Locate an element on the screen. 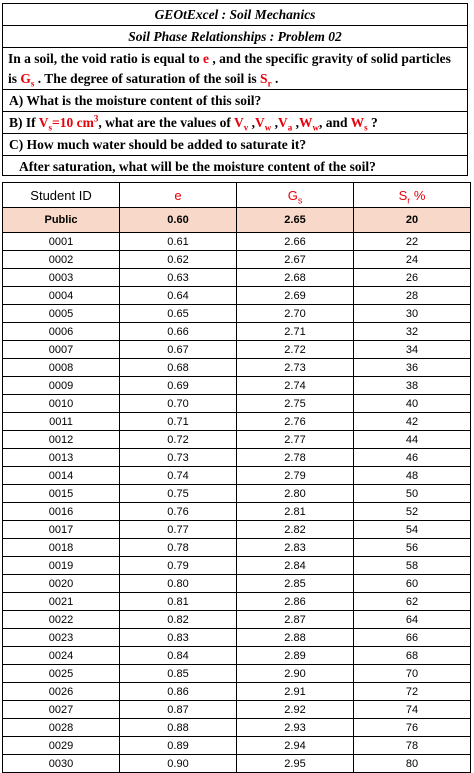  table-row: 0001 0.61 2.66 22 is located at coordinates (236, 241).